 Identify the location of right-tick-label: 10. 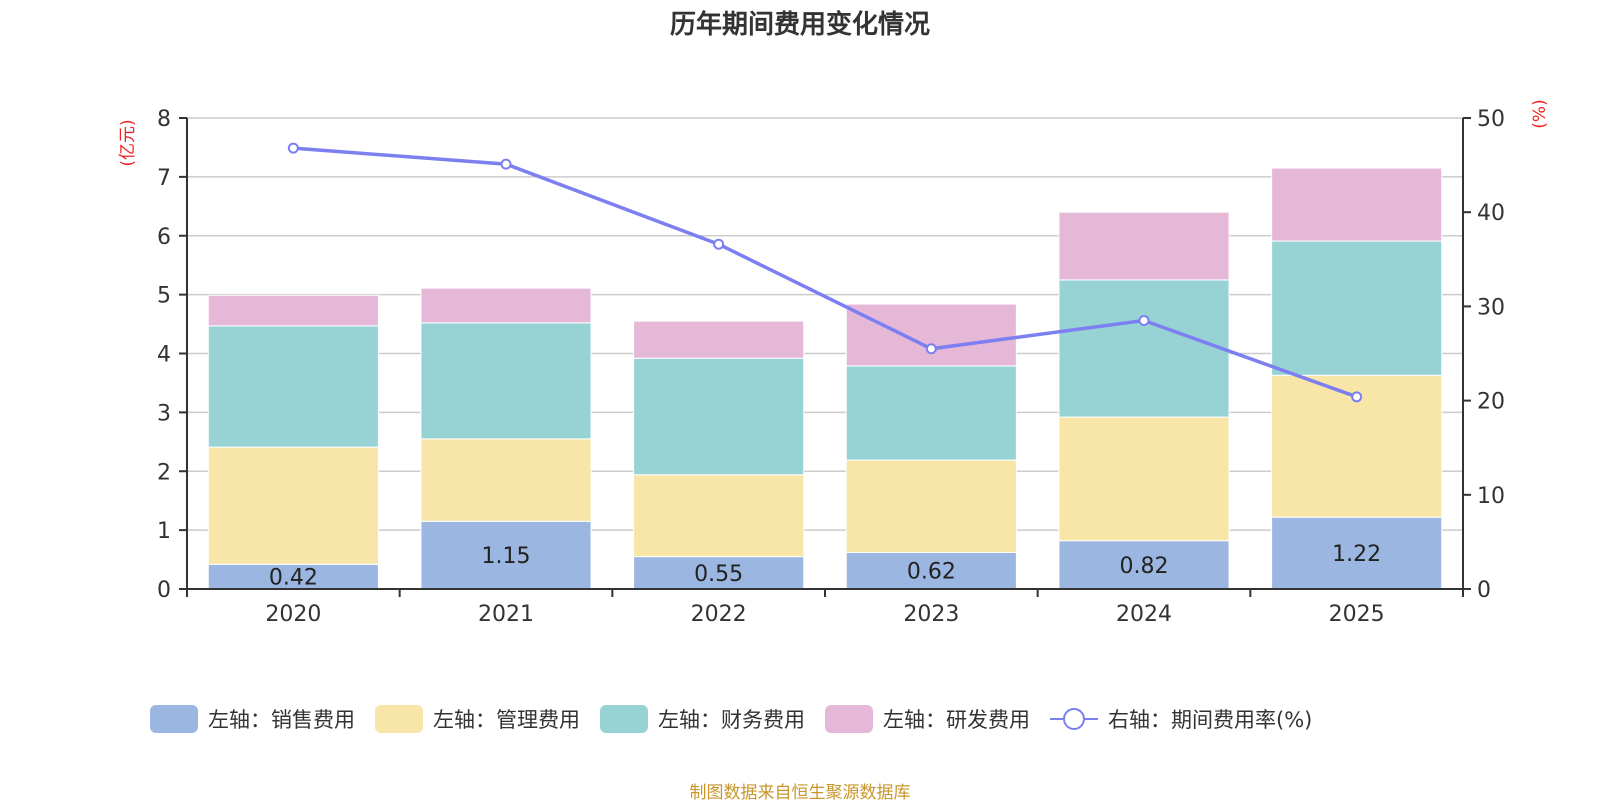
(1491, 496).